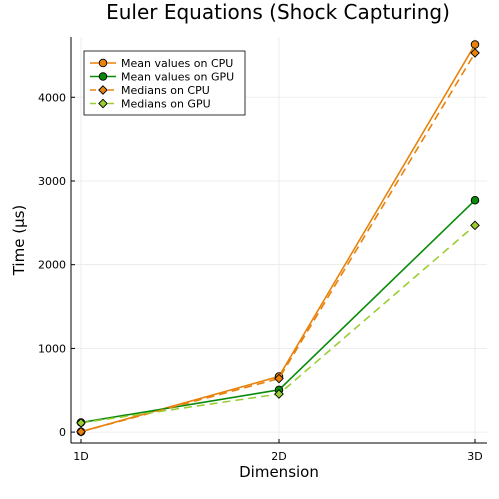 This screenshot has width=499, height=499. What do you see at coordinates (279, 472) in the screenshot?
I see `x-axis-label: Dimension` at bounding box center [279, 472].